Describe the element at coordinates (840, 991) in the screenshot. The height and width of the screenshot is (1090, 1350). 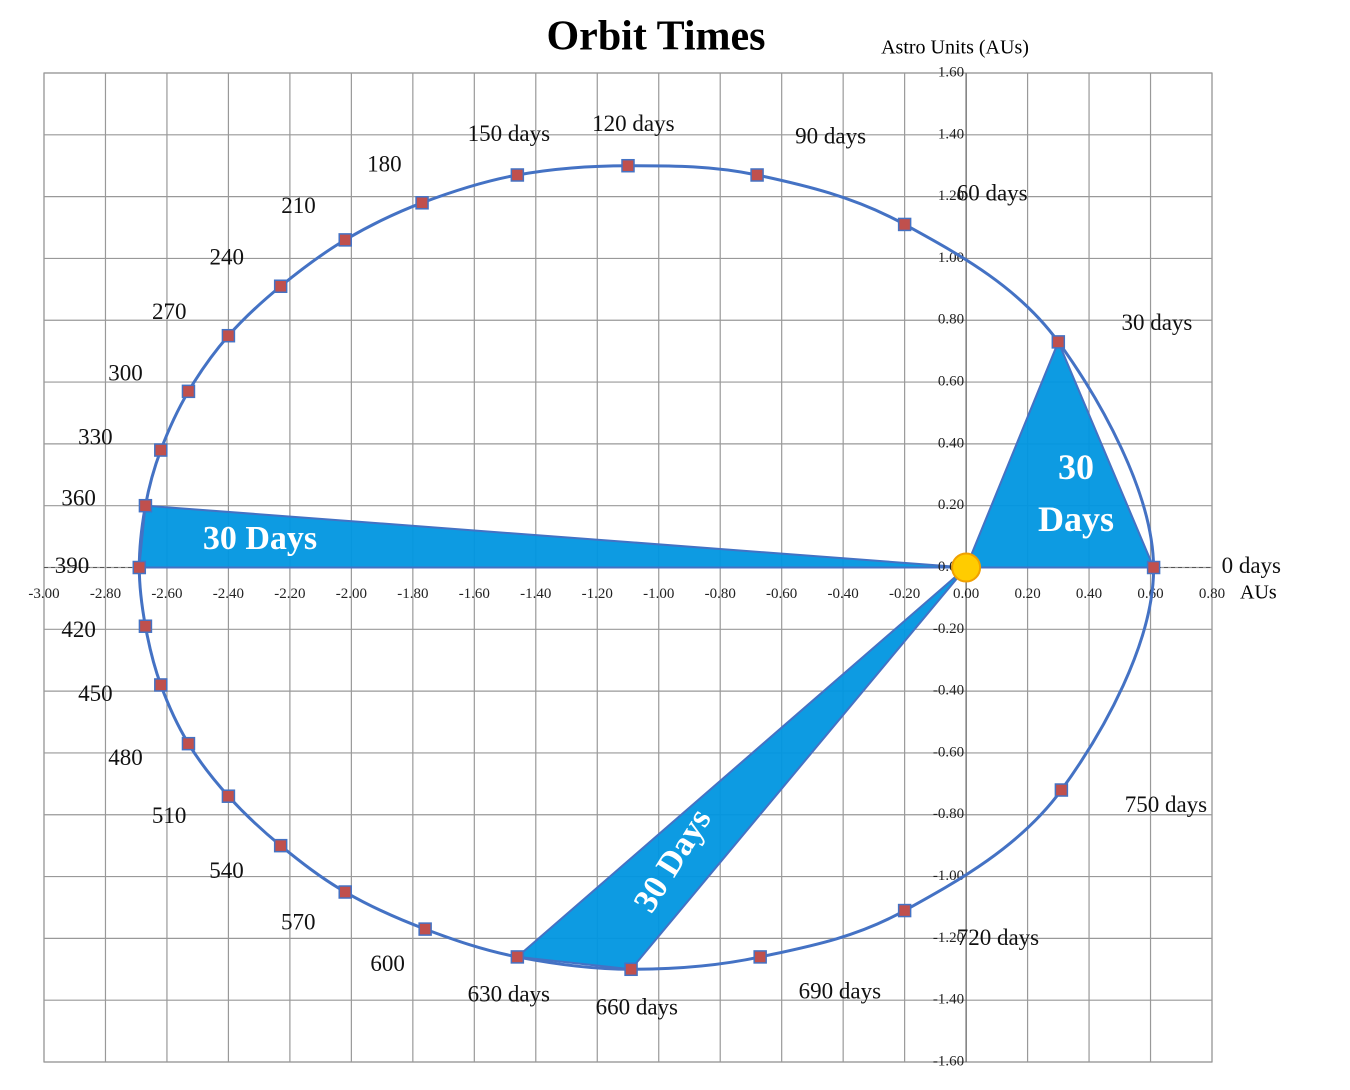
I see `point-label: 690 days` at that location.